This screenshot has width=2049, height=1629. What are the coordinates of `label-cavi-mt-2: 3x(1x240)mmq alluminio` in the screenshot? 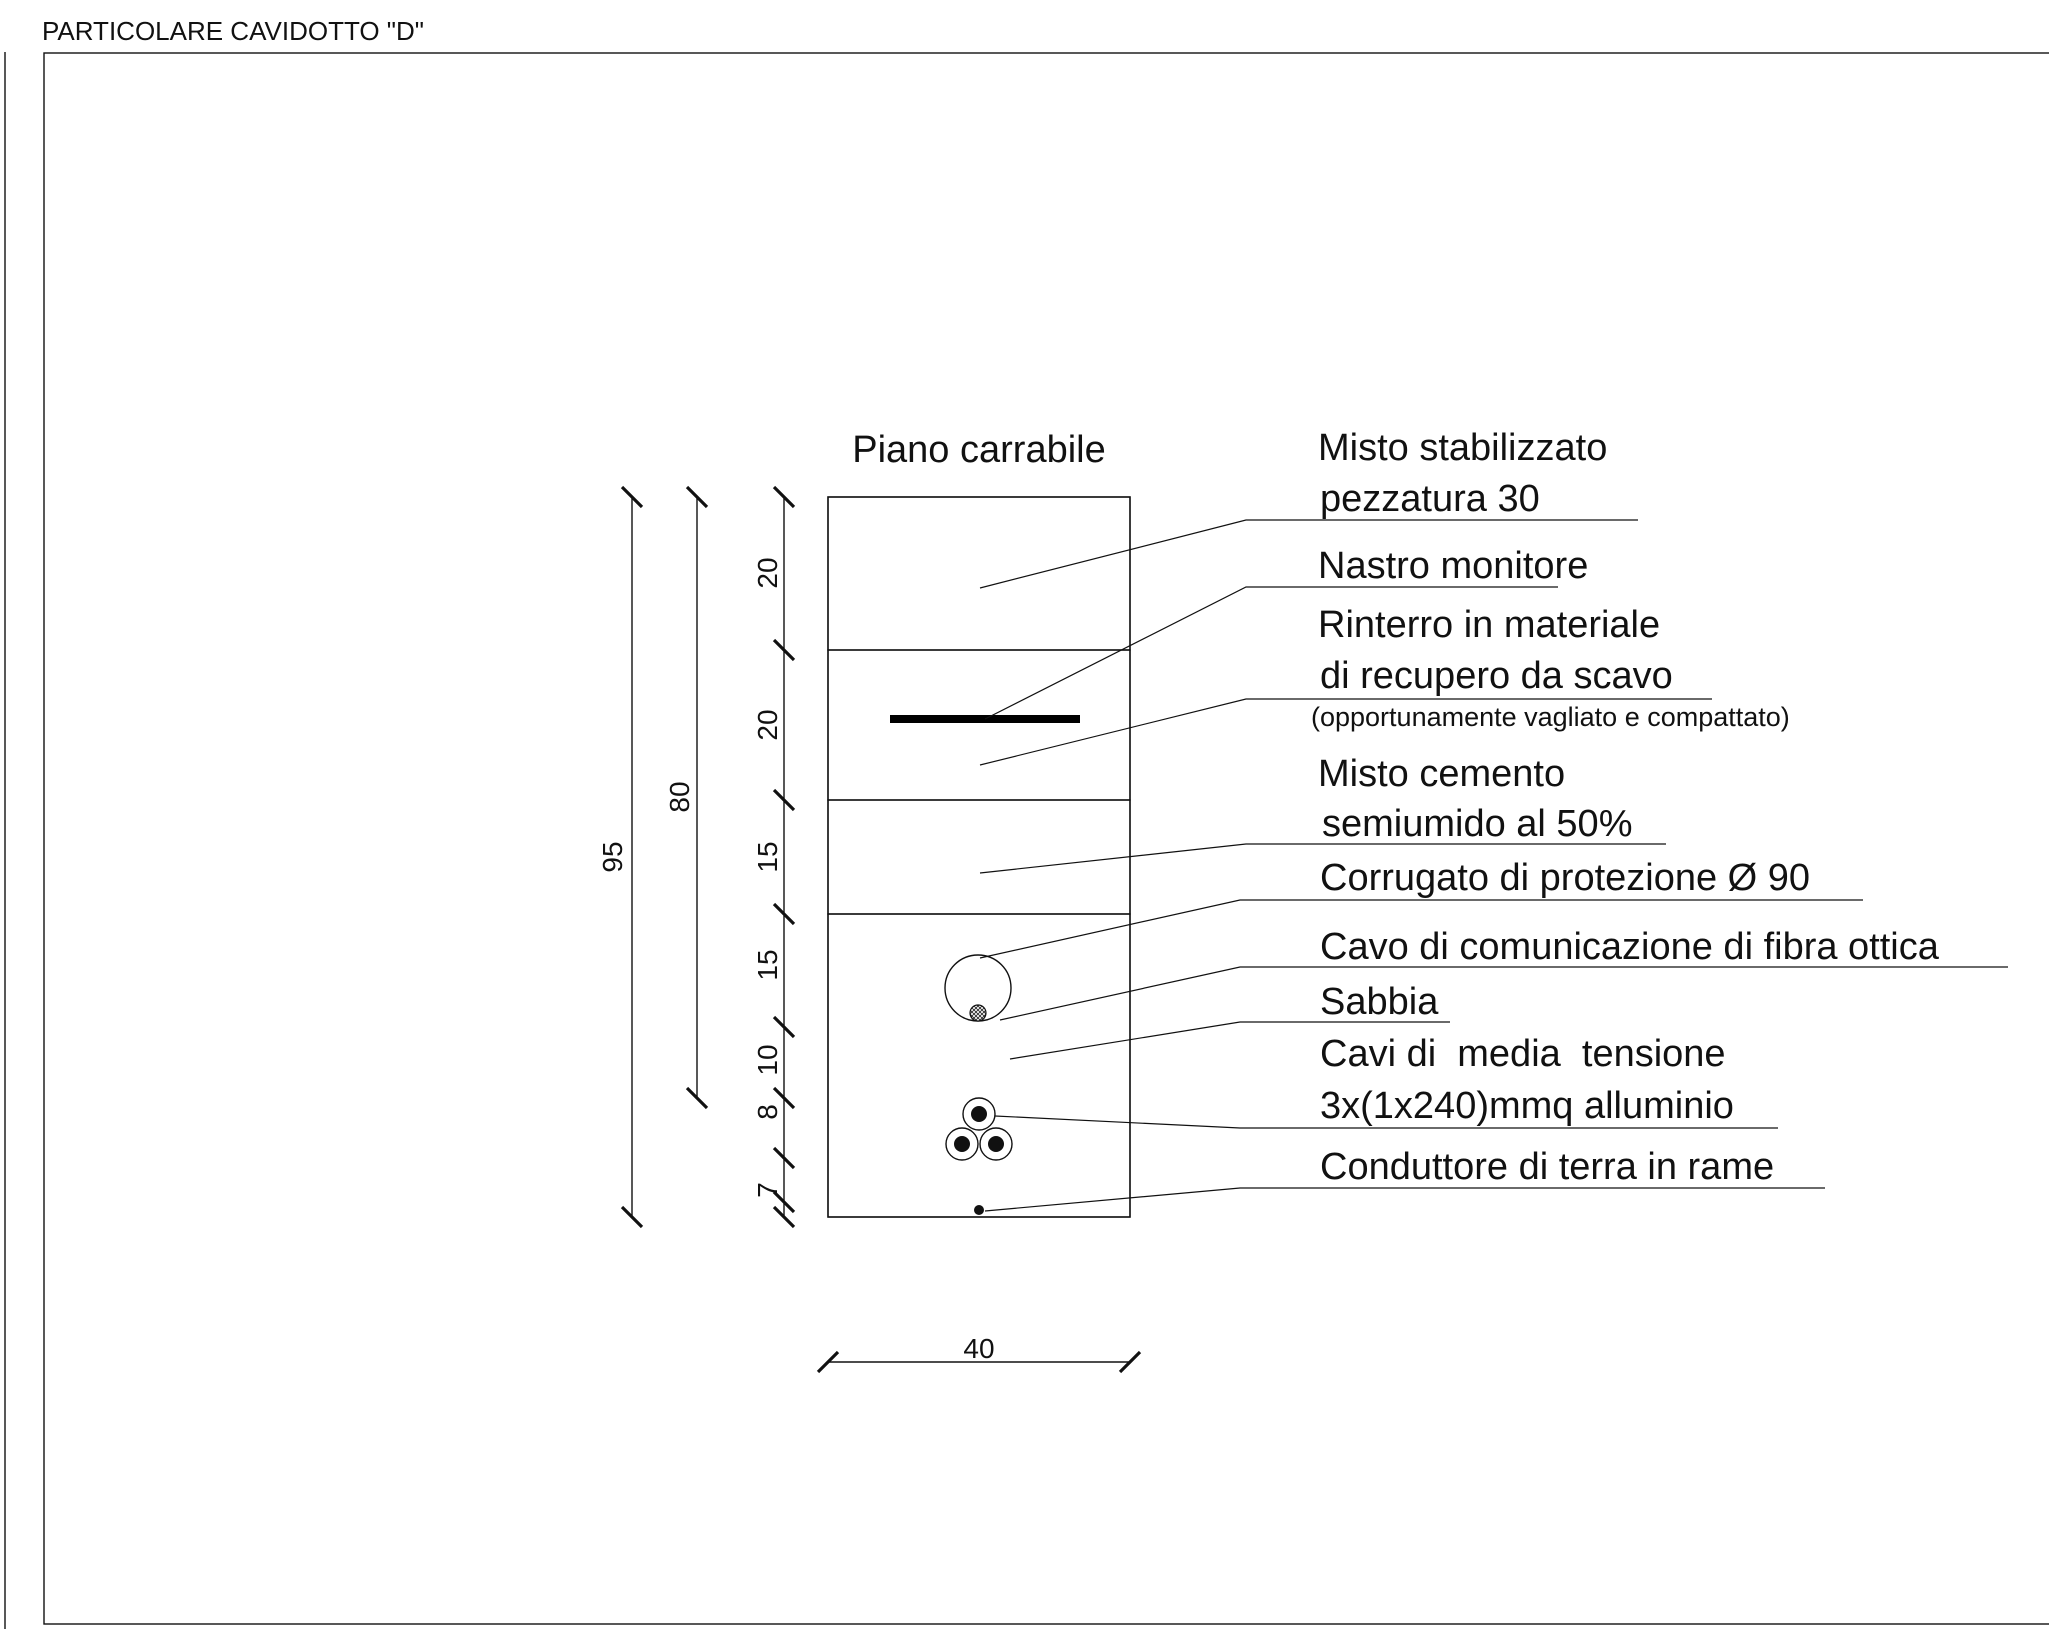 It's located at (1527, 1106).